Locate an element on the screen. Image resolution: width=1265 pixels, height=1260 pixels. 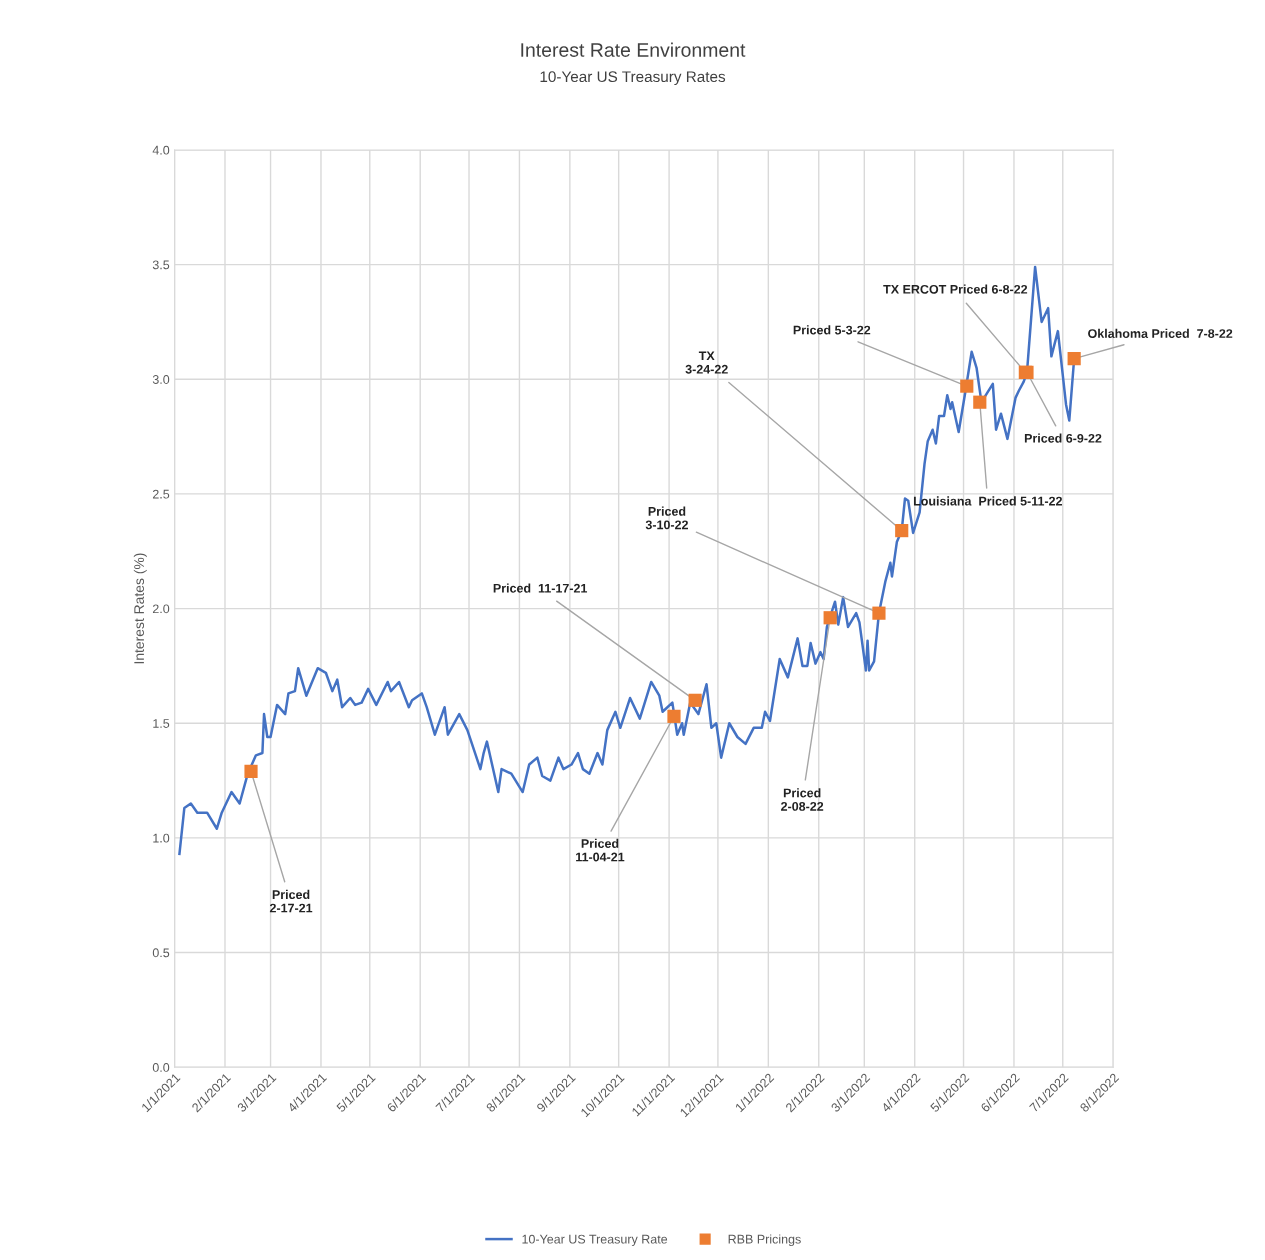
y-tick-label: 0.0 is located at coordinates (161, 1067).